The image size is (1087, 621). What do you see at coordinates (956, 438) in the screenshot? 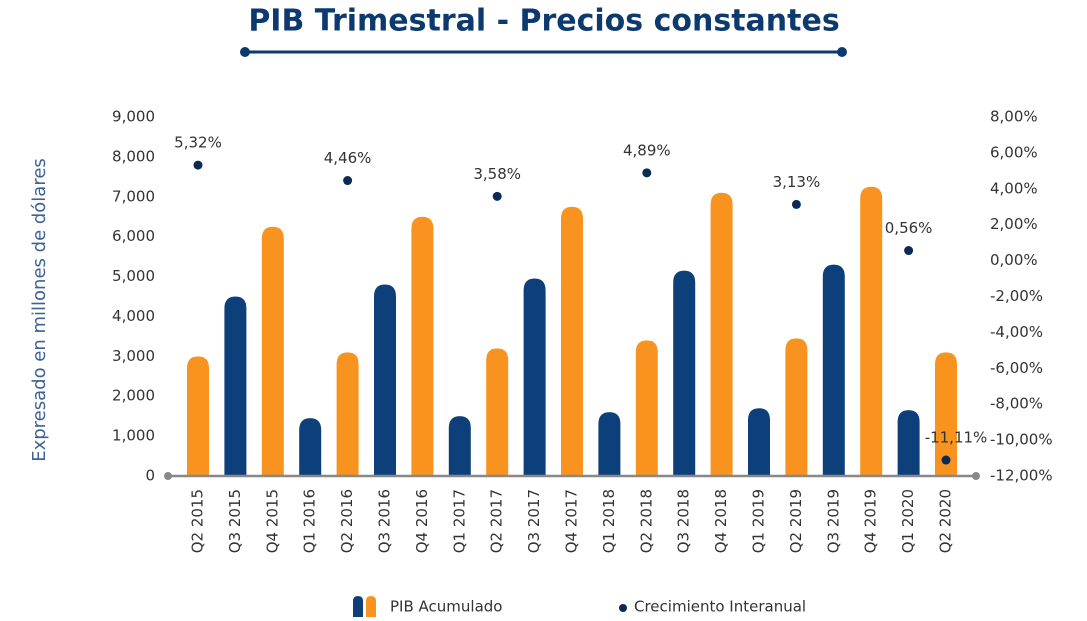
I see `data-label: -11,11%` at bounding box center [956, 438].